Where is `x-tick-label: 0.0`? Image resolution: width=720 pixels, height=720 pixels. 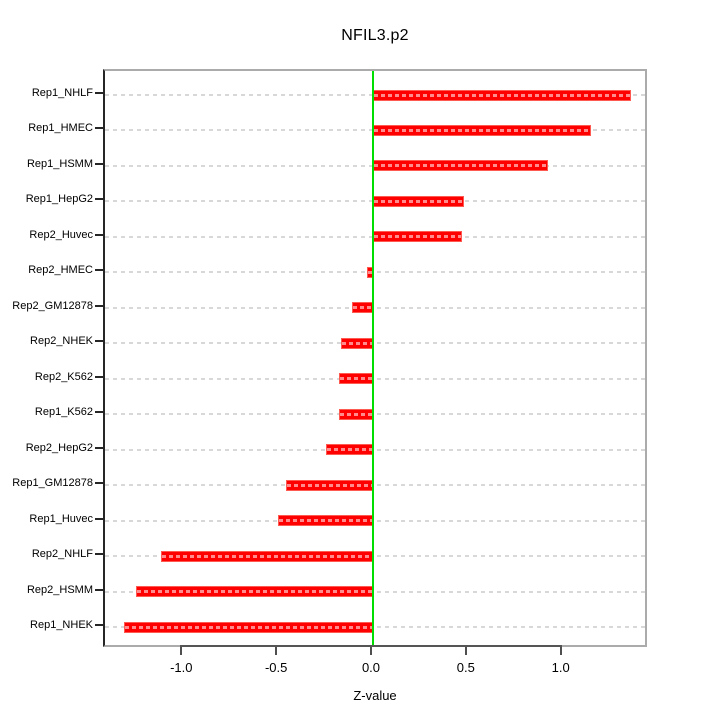 x-tick-label: 0.0 is located at coordinates (371, 667).